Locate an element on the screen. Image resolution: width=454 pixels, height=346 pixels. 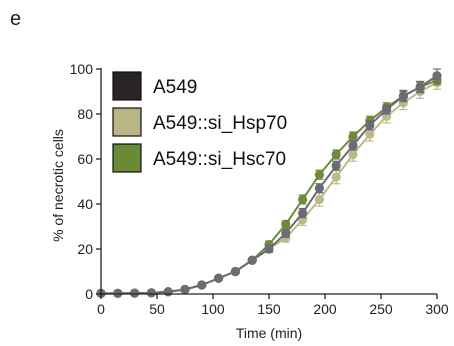
x-tick-label: 200 is located at coordinates (325, 309).